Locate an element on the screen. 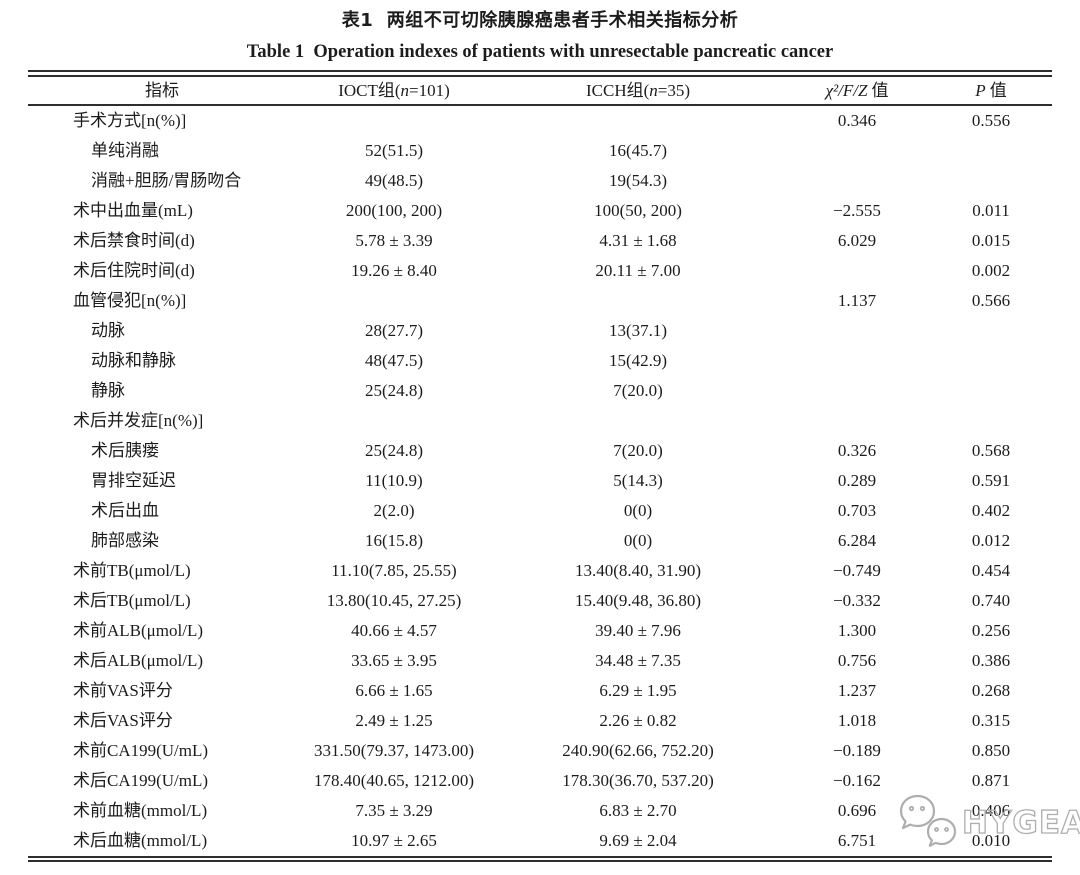 The width and height of the screenshot is (1080, 875). icch-value-cell: 39.40 ± 7.96 is located at coordinates (638, 630).